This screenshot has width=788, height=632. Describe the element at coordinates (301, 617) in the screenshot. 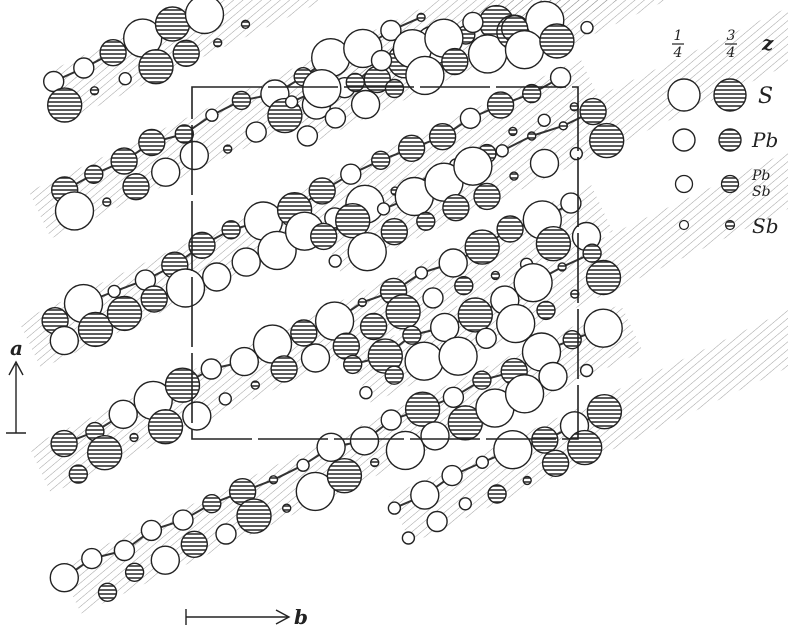

I see `axis-b-label: b` at that location.